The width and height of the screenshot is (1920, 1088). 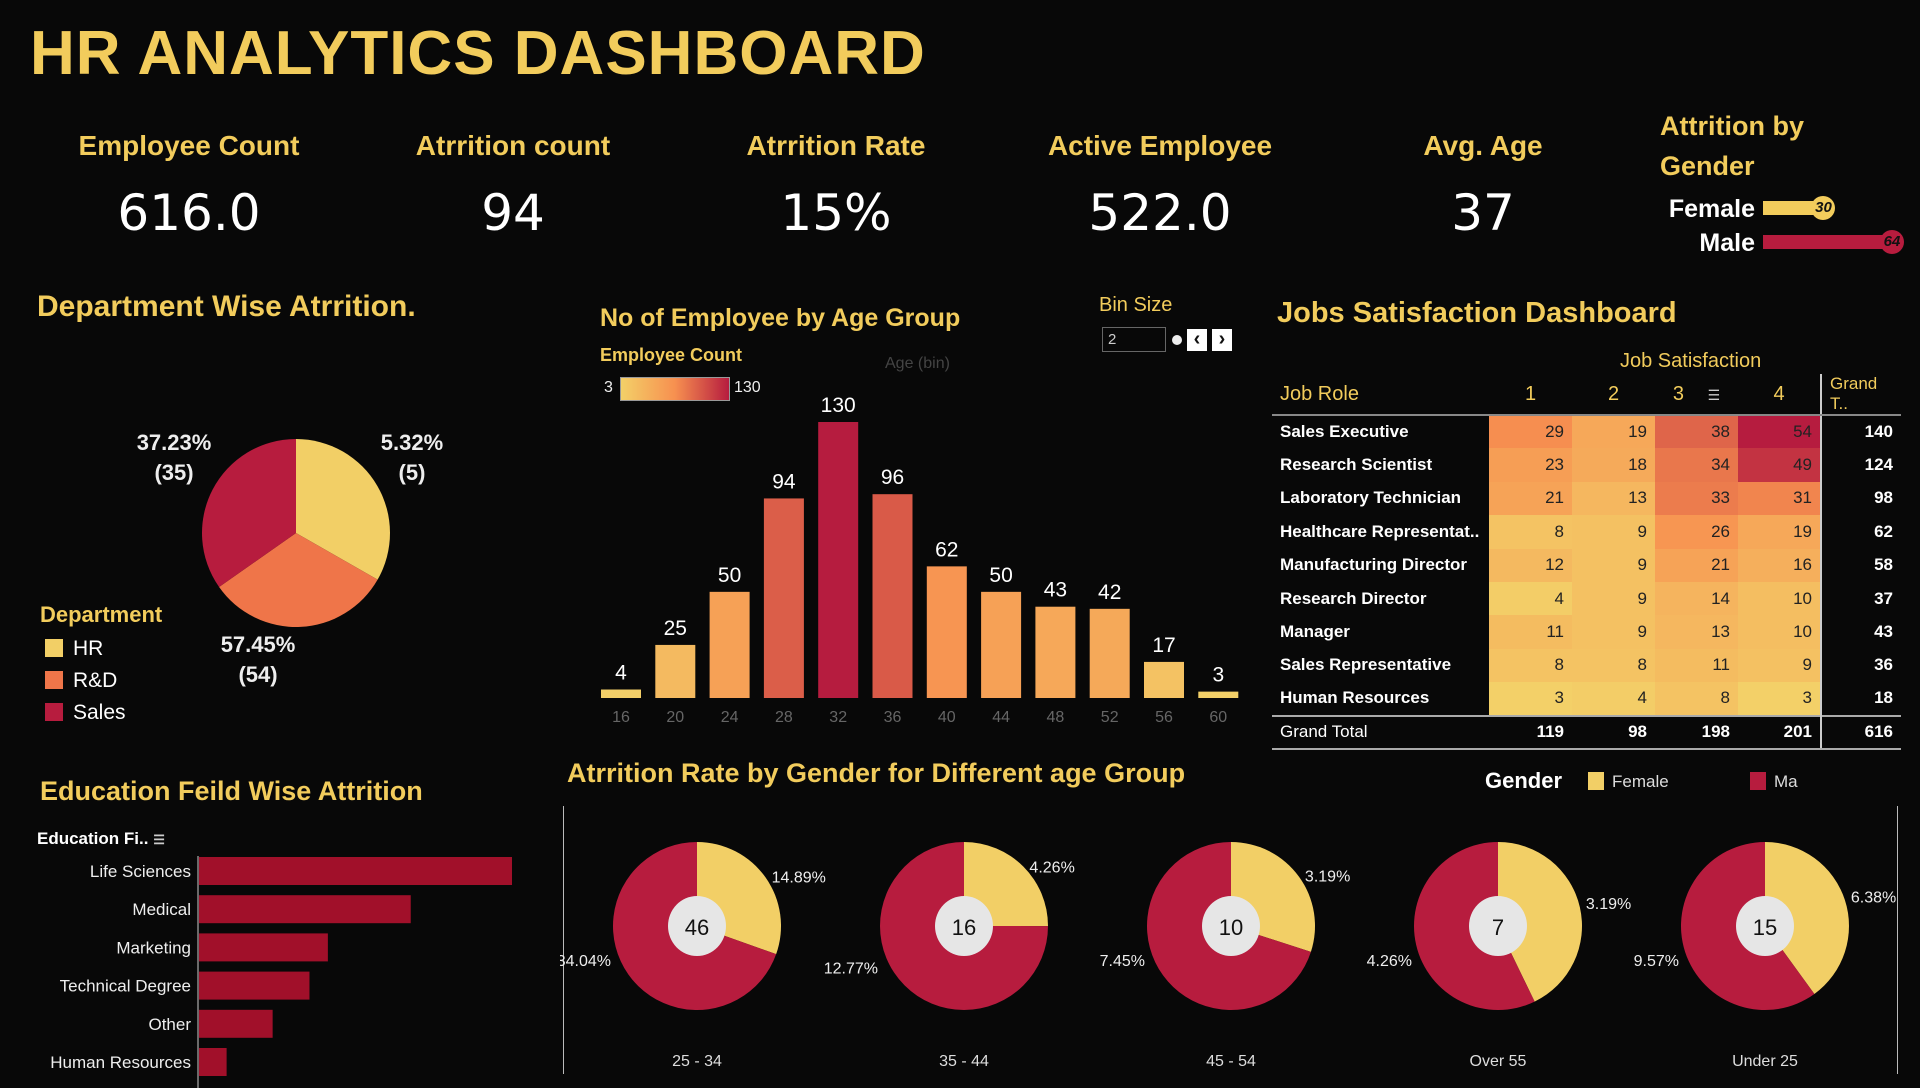 I want to click on kpi-value: 37, so click(x=1483, y=213).